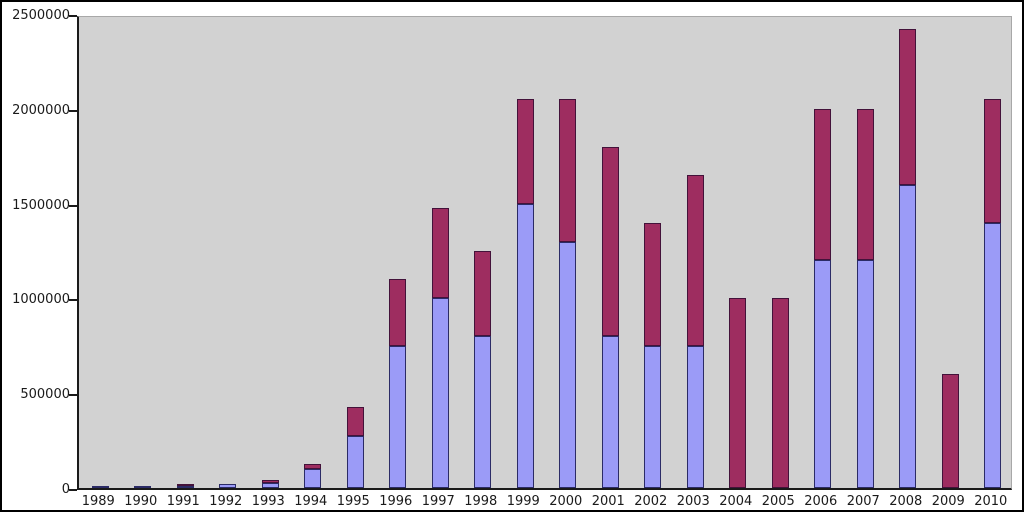 This screenshot has width=1024, height=512. I want to click on x-tick-label: 1998, so click(481, 501).